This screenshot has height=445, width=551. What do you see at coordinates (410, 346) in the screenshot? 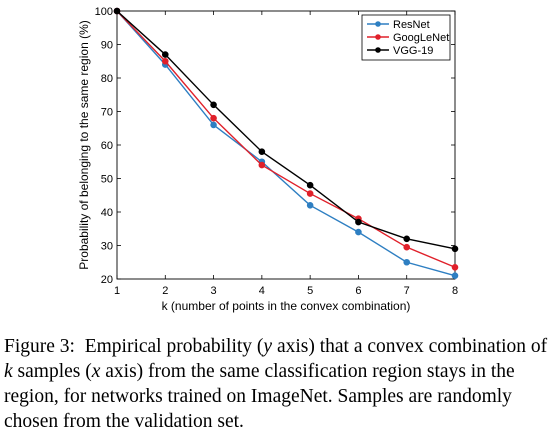
I see `caption-text-2: axis) that a convex combination of` at bounding box center [410, 346].